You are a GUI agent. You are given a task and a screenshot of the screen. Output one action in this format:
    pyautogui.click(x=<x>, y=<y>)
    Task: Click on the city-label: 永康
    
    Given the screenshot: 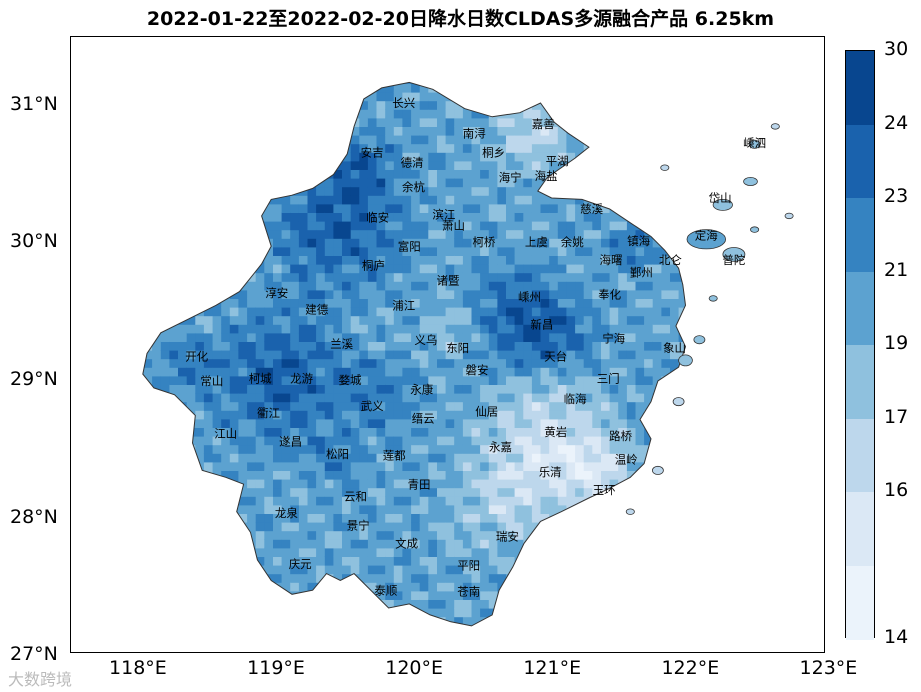 What is the action you would take?
    pyautogui.click(x=421, y=389)
    